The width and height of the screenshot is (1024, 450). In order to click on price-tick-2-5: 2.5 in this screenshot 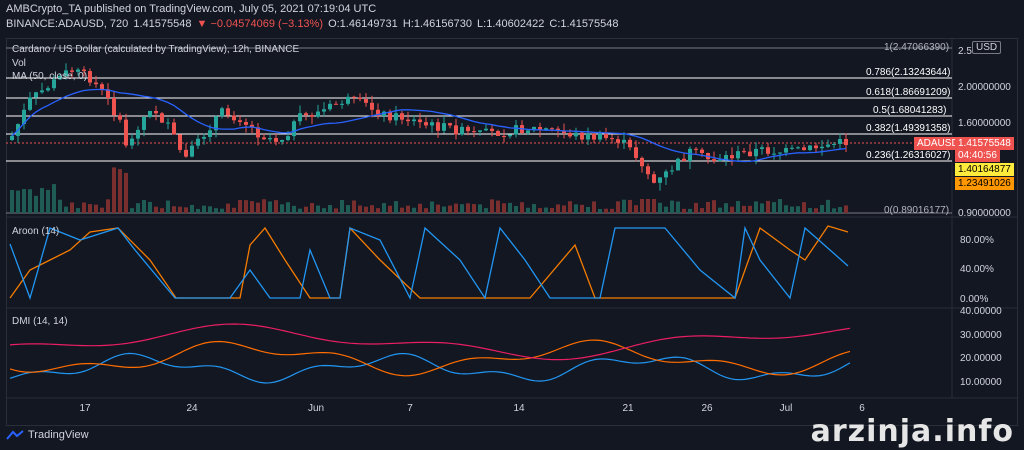, I will do `click(965, 51)`.